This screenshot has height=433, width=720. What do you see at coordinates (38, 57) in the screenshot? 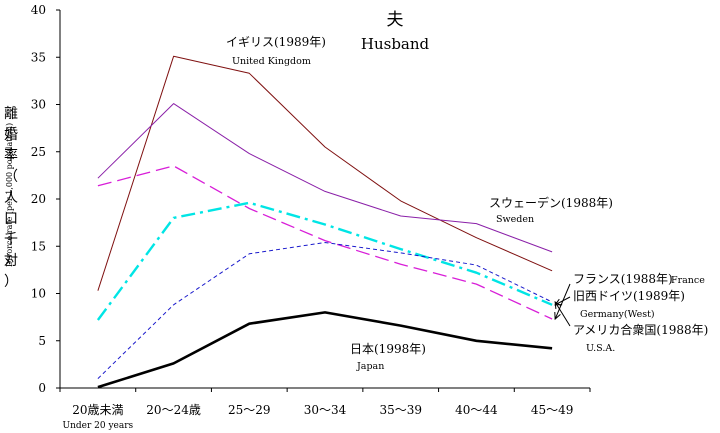
I see `y-tick-label: 35` at bounding box center [38, 57].